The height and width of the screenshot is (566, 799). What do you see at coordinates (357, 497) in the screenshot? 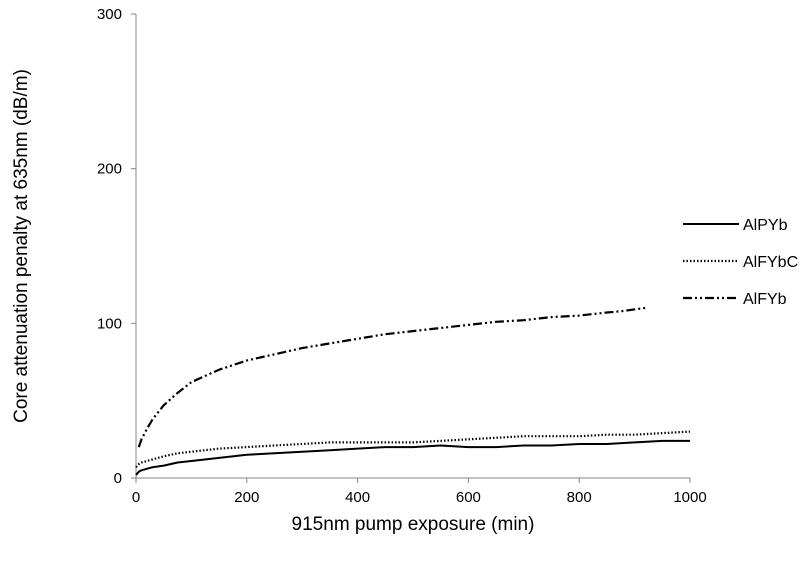
I see `x-tick-label: 400` at bounding box center [357, 497].